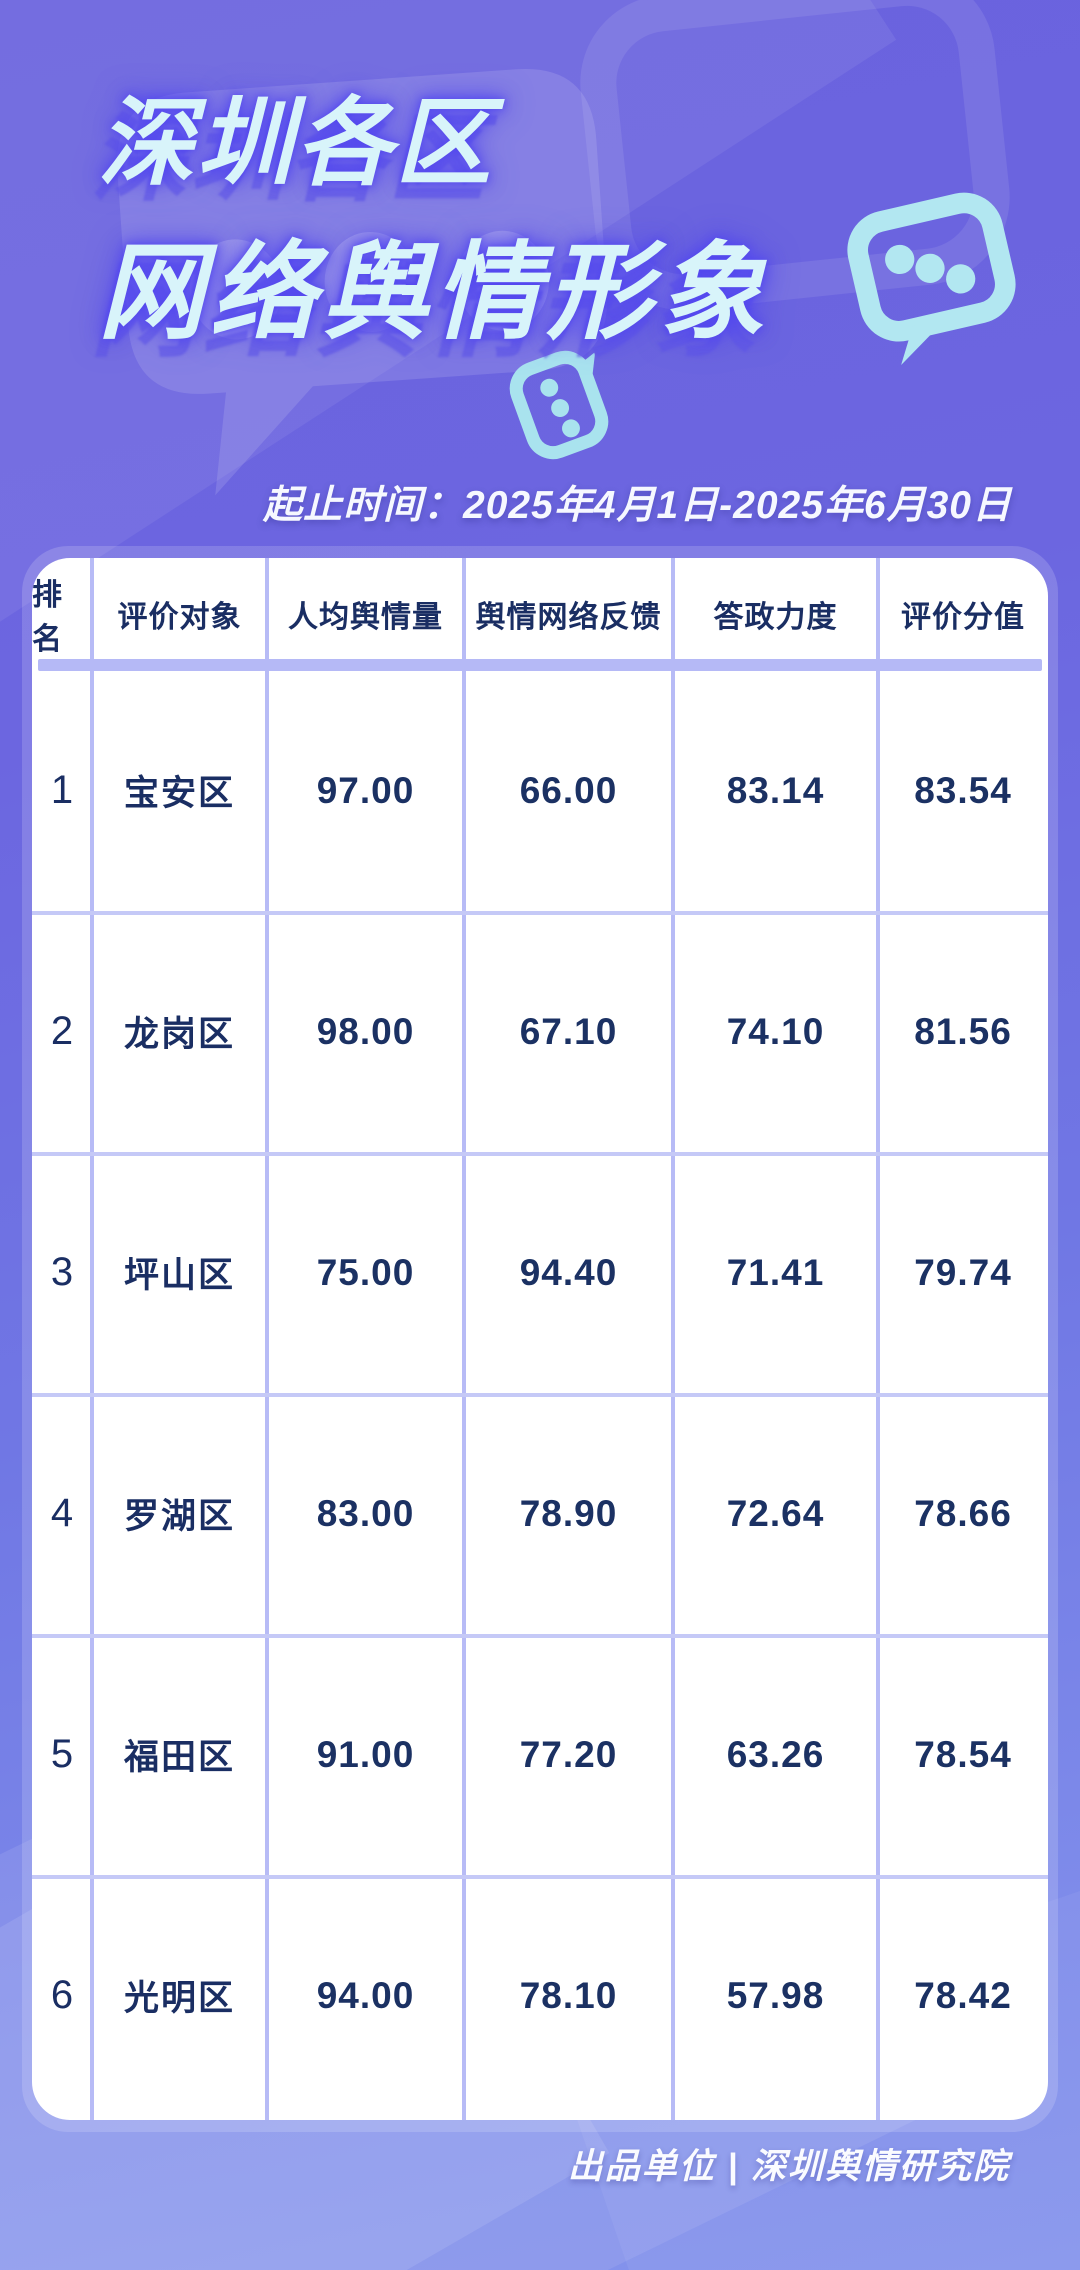 The width and height of the screenshot is (1080, 2270). I want to click on volume-cell: 75.00, so click(365, 1272).